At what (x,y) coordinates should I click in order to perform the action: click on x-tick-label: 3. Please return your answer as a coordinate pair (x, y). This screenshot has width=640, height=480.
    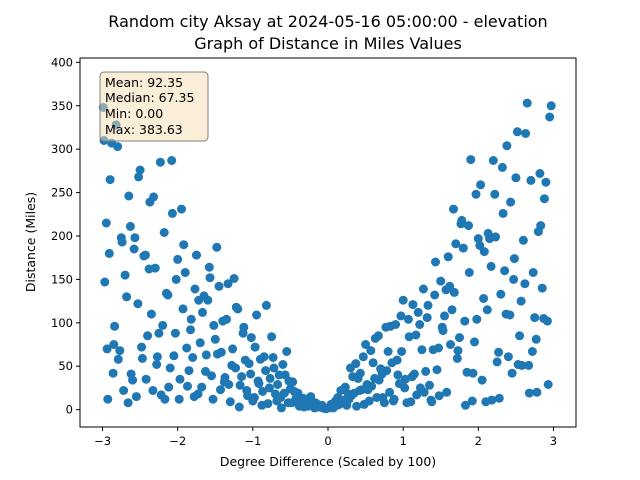
    Looking at the image, I should click on (553, 441).